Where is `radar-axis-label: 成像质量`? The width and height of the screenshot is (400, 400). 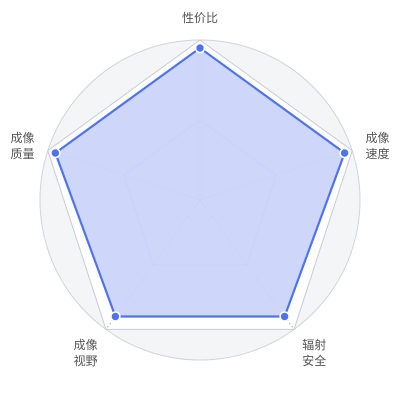
radar-axis-label: 成像质量 is located at coordinates (22, 146).